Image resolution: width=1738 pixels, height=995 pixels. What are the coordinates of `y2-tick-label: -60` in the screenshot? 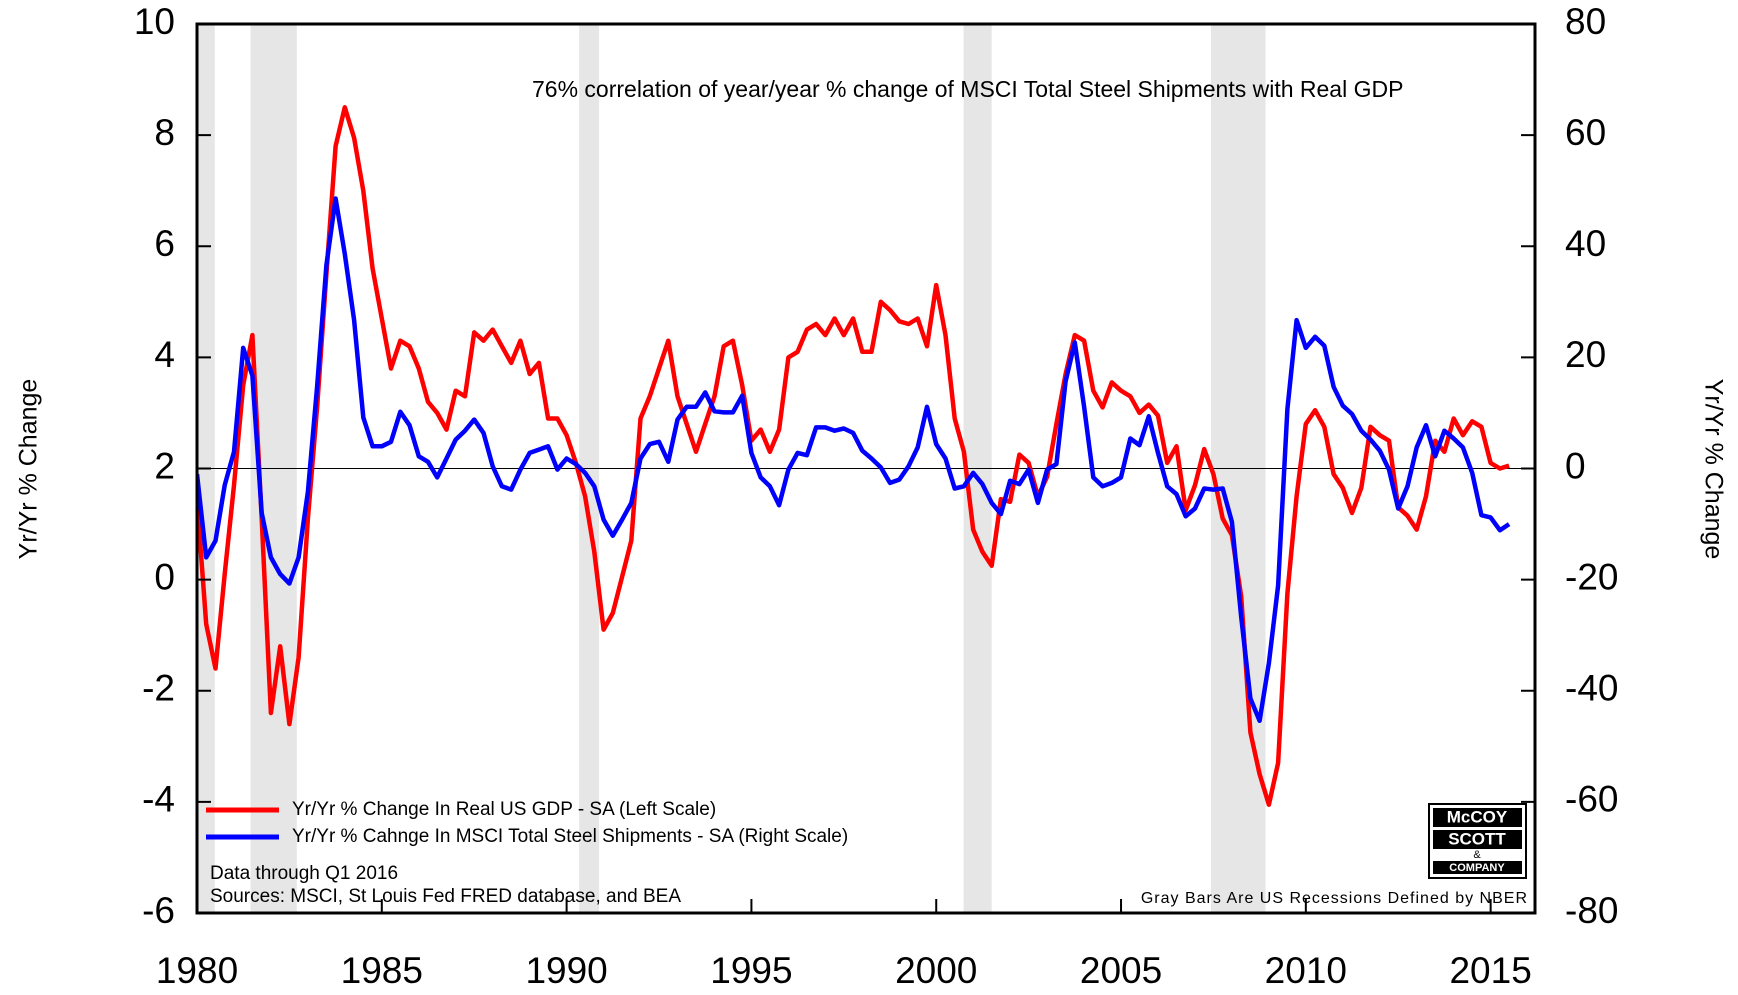 It's located at (1591, 799).